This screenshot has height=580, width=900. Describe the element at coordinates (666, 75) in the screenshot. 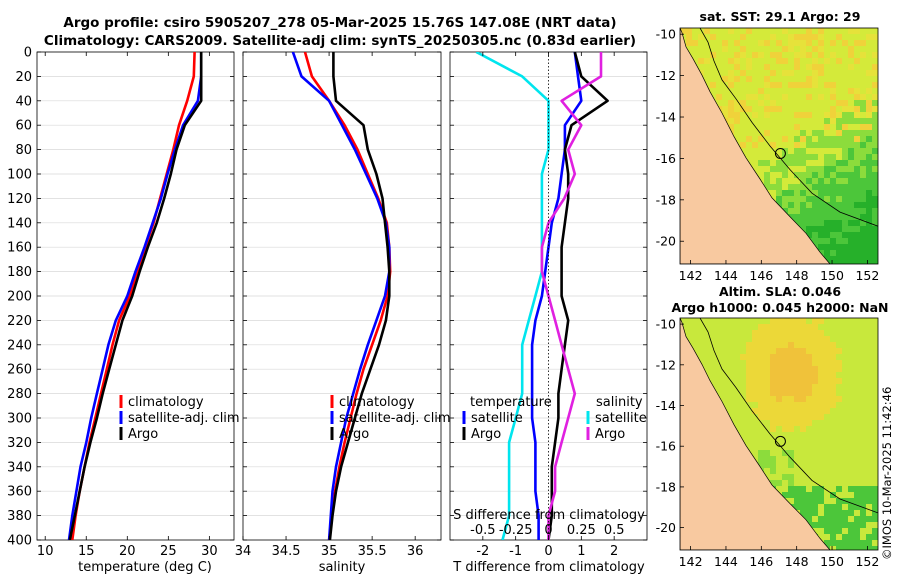

I see `map-y-tick-label: -12` at that location.